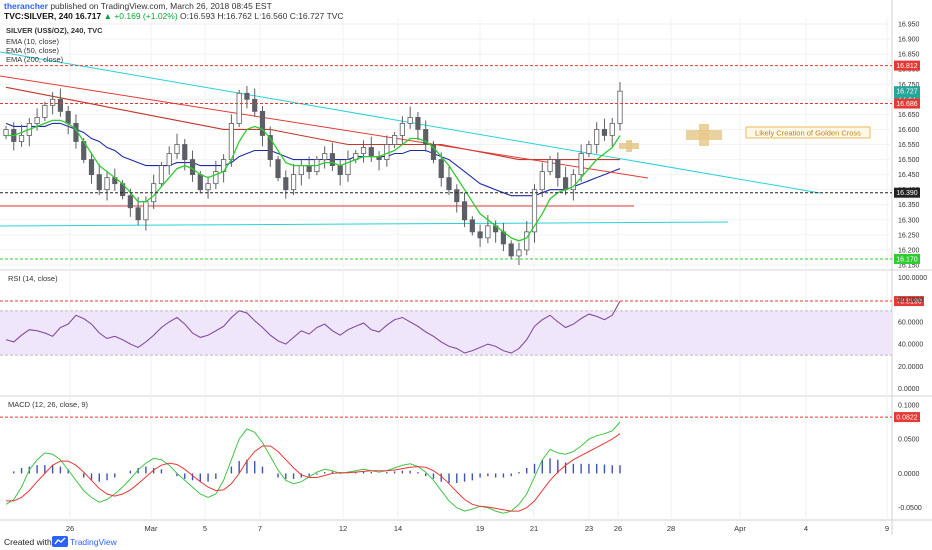  I want to click on time-tick-label: 23, so click(589, 528).